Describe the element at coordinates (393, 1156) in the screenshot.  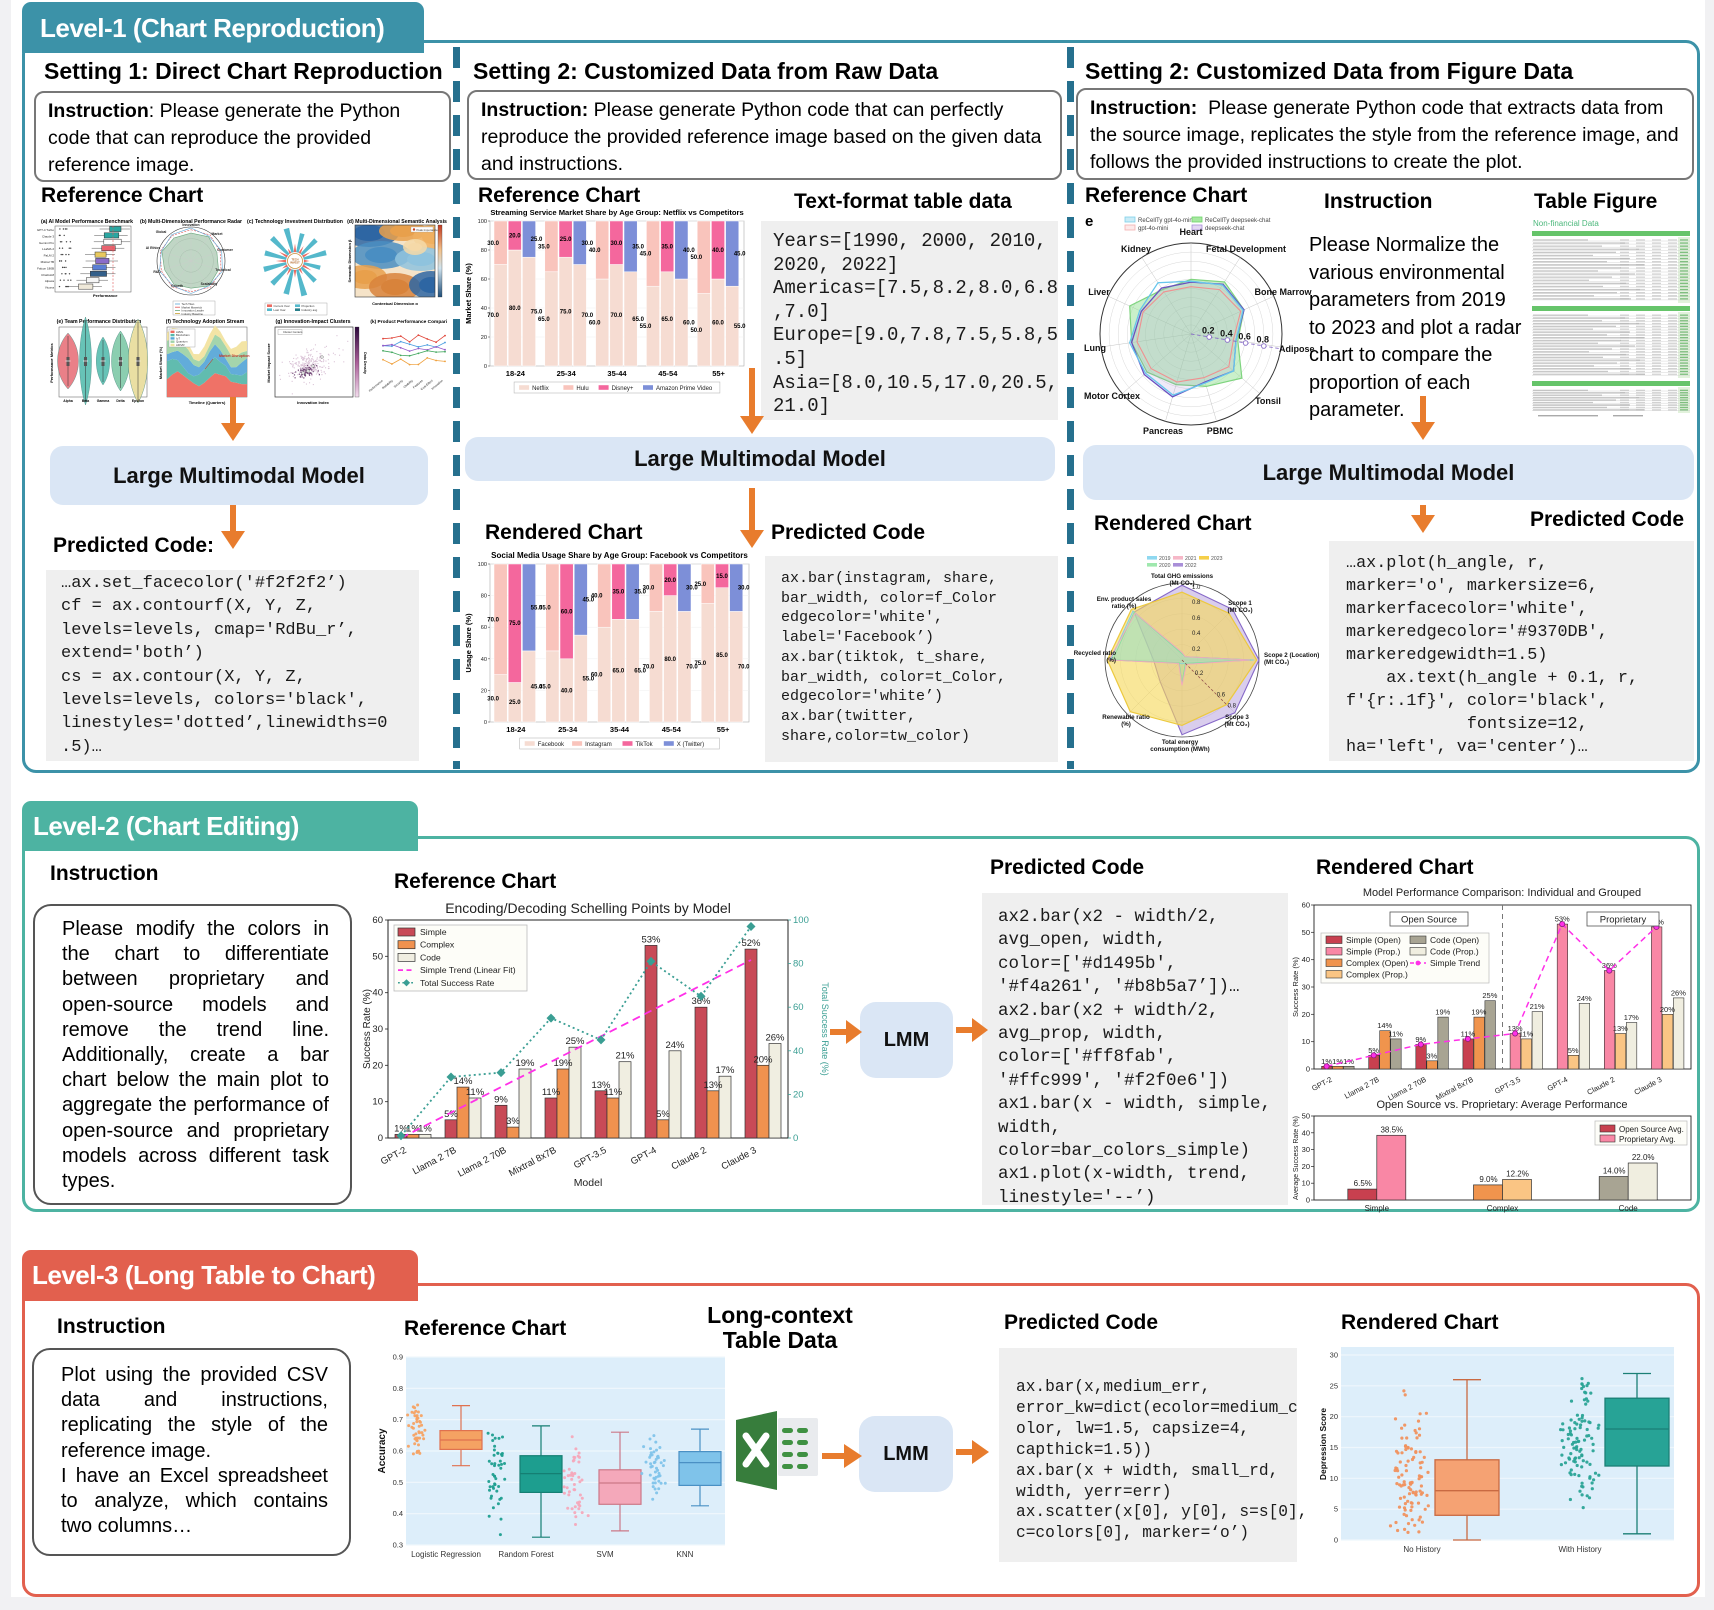
I see `svg-text: GPT-2` at that location.